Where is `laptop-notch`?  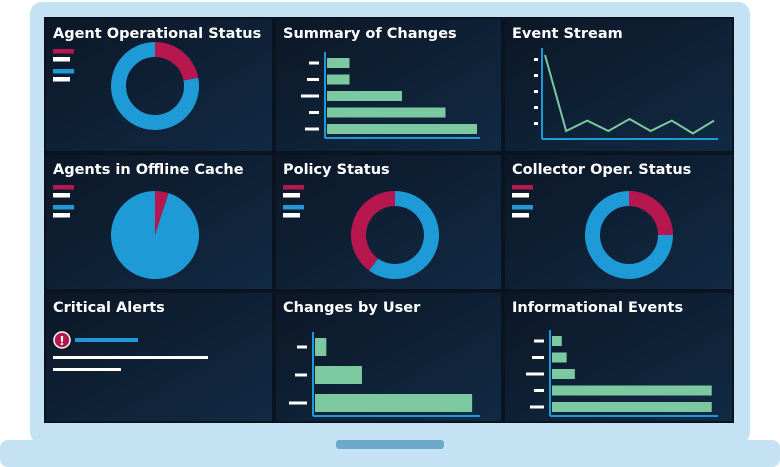
laptop-notch is located at coordinates (390, 444).